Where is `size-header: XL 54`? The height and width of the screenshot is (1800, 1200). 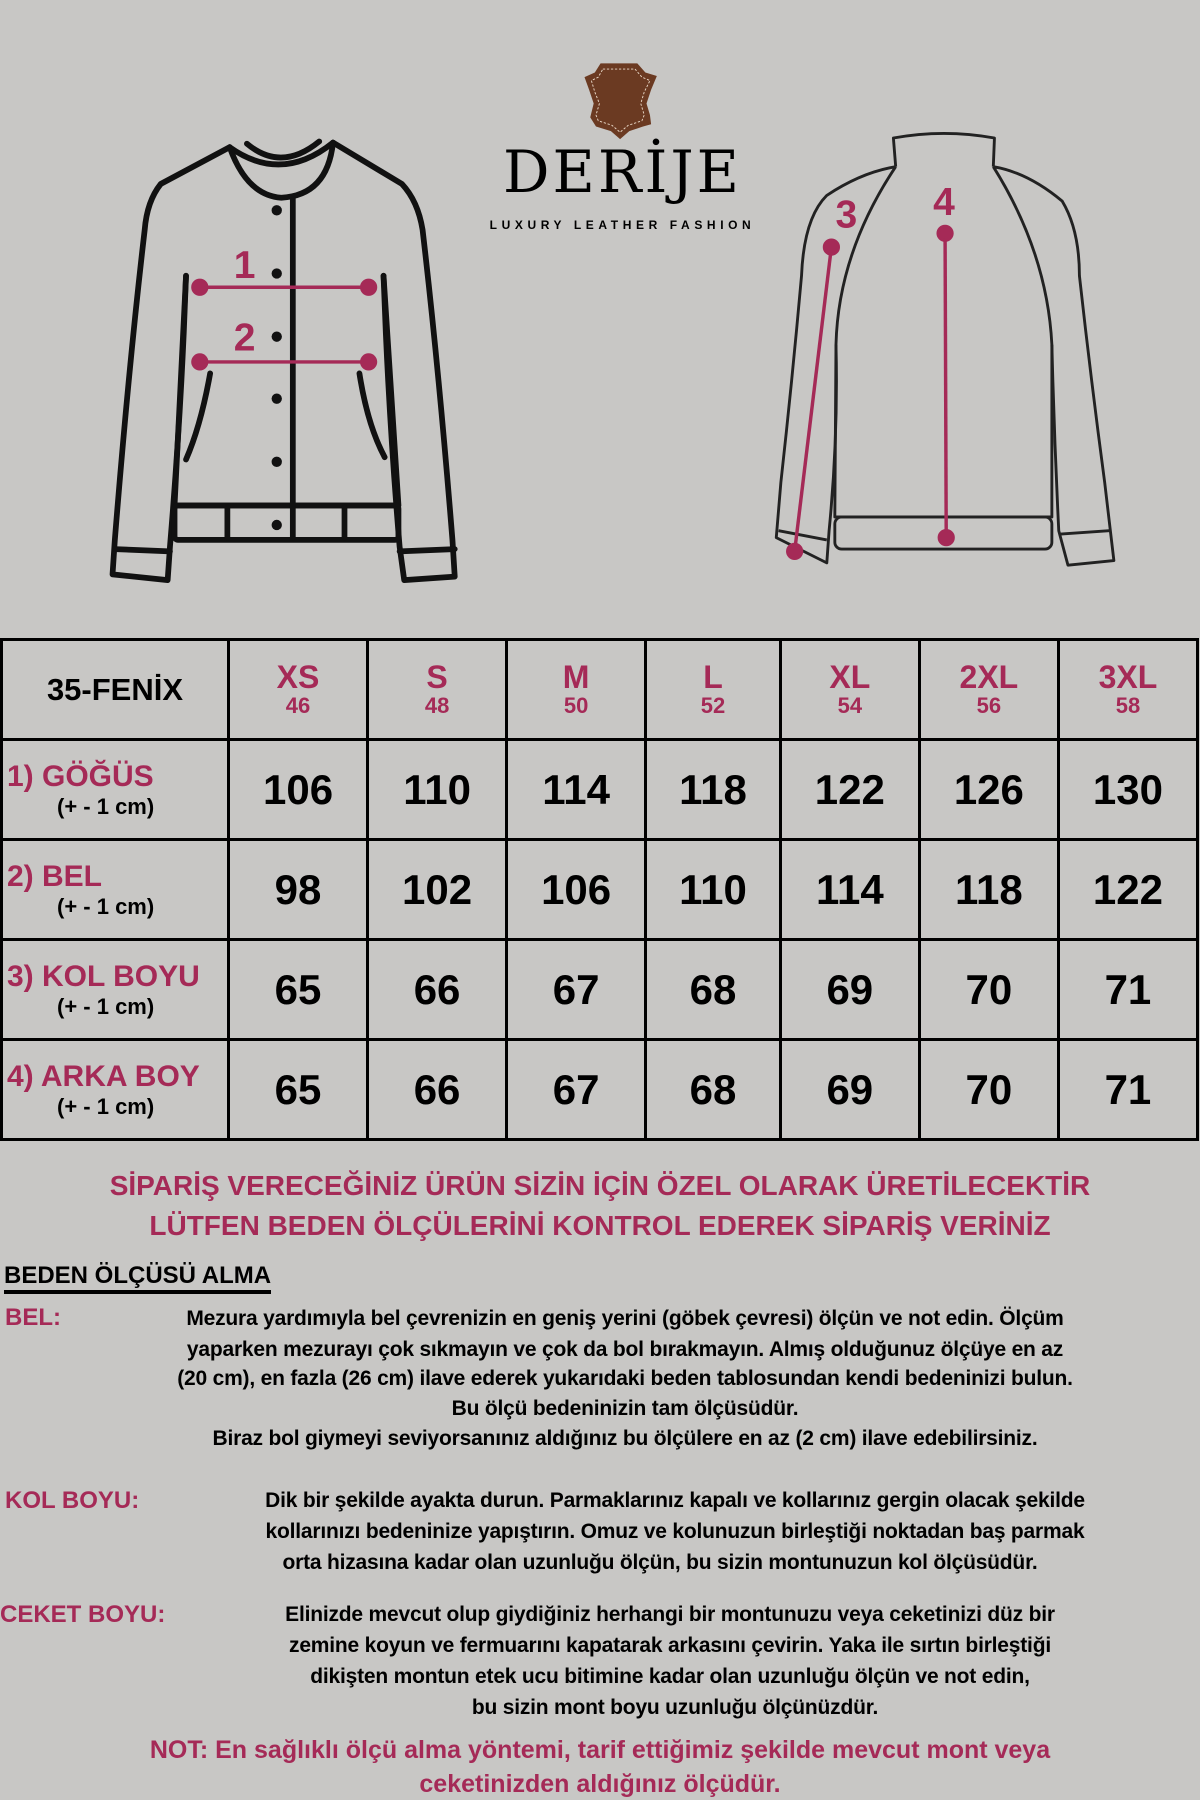
size-header: XL 54 is located at coordinates (849, 689).